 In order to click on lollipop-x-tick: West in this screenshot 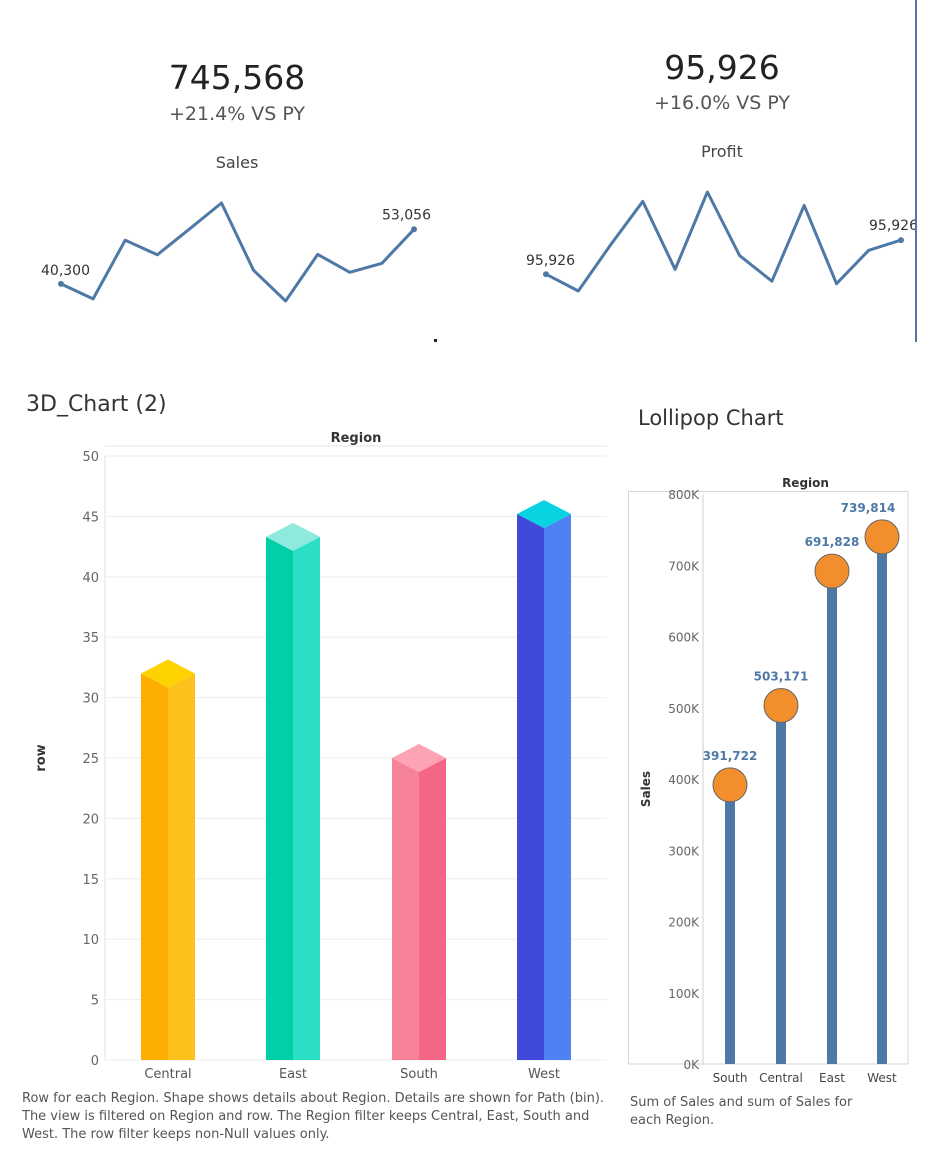, I will do `click(882, 1078)`.